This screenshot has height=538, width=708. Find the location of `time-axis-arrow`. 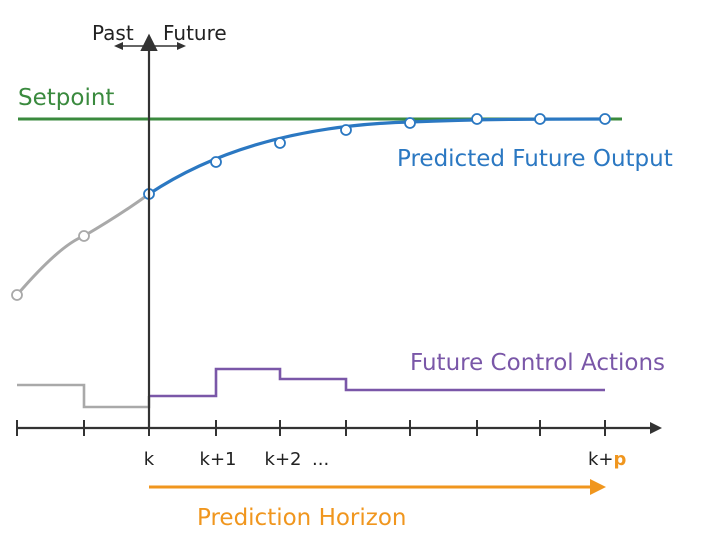

time-axis-arrow is located at coordinates (656, 428).